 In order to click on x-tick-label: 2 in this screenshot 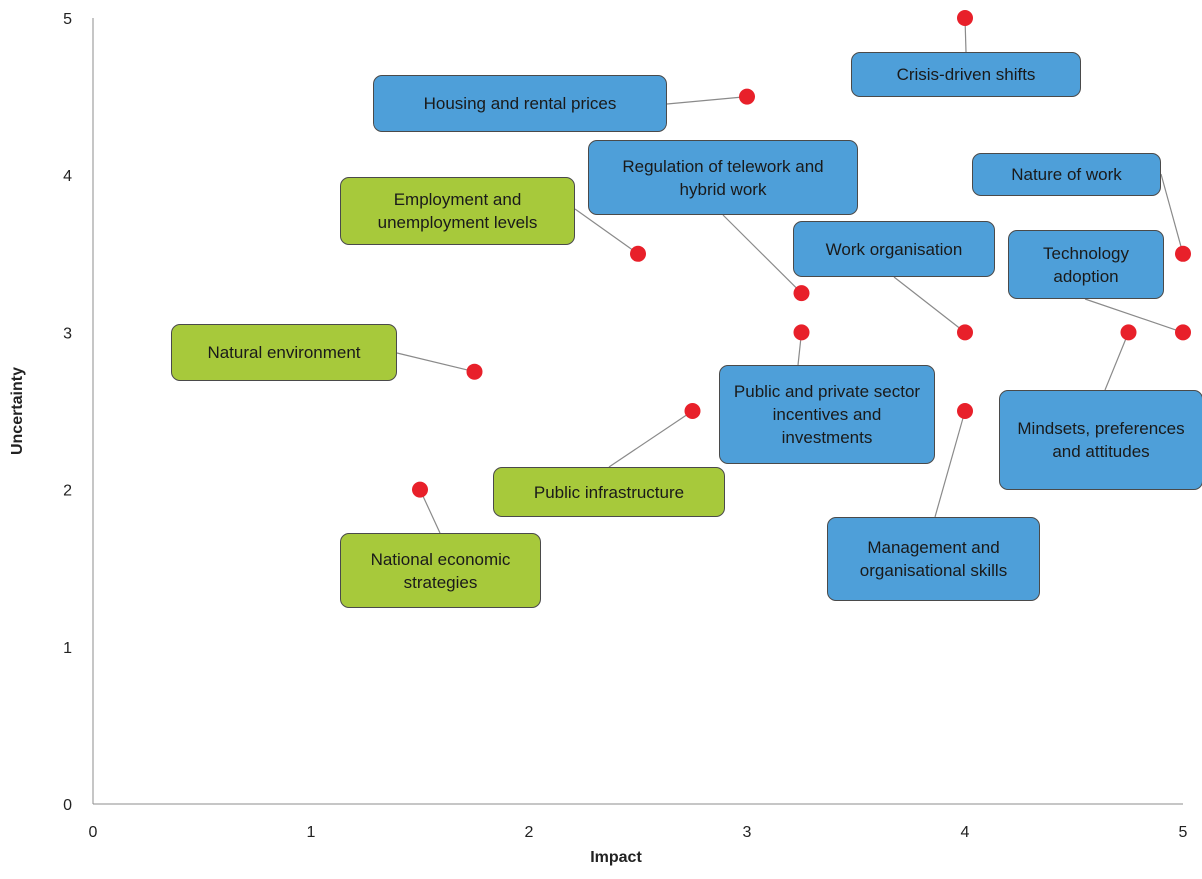, I will do `click(529, 832)`.